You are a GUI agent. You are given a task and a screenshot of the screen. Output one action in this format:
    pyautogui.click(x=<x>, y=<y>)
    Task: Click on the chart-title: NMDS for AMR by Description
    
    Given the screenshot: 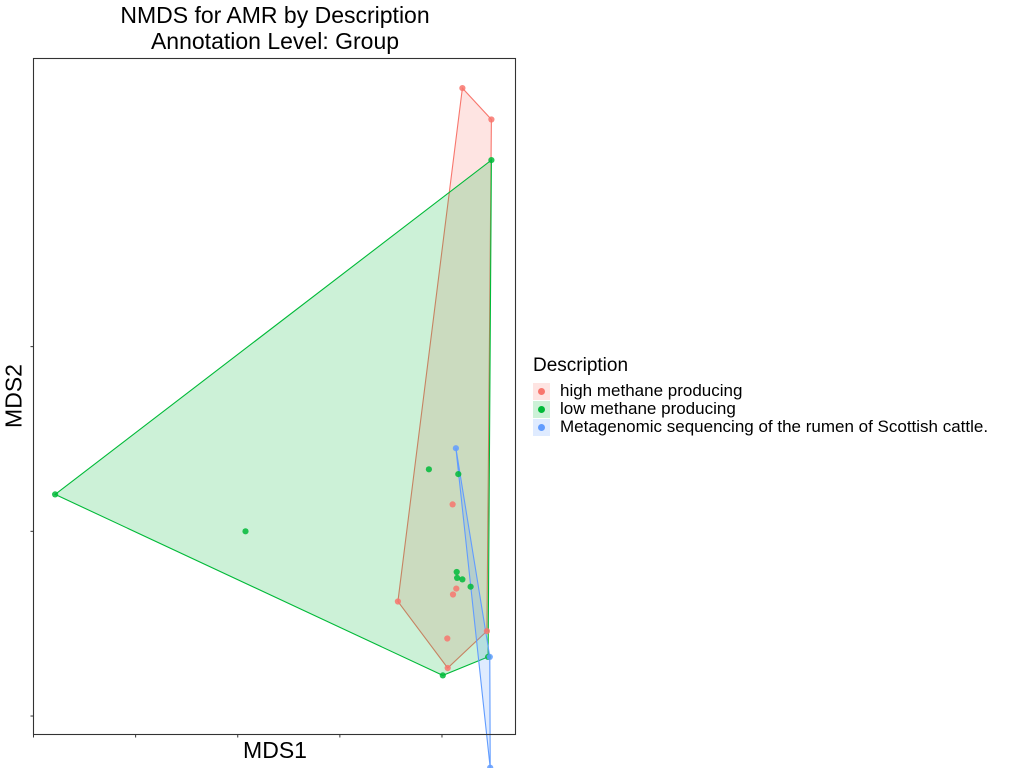 What is the action you would take?
    pyautogui.click(x=275, y=15)
    